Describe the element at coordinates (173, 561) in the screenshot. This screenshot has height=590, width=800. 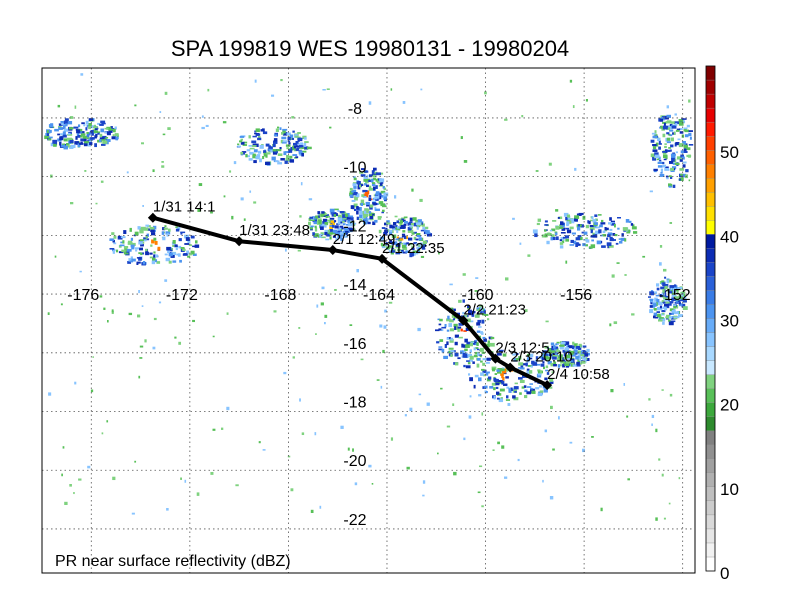
I see `map-caption: PR near surface reflectivity (dBZ)` at that location.